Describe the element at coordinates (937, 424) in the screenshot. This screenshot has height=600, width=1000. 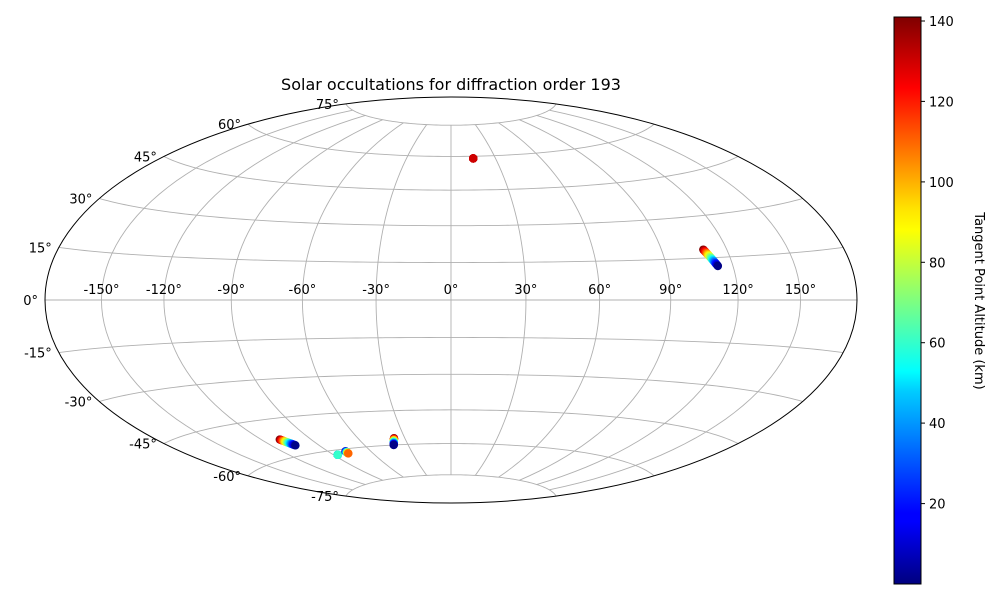
I see `colorbar-tick-label: 40` at that location.